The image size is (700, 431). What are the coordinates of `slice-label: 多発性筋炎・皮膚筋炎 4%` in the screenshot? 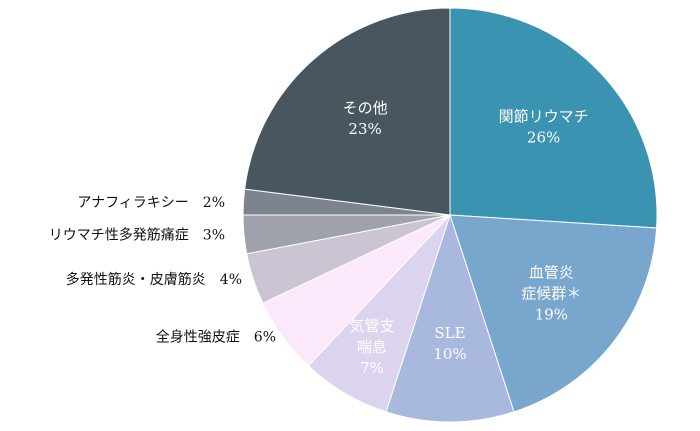 It's located at (154, 279).